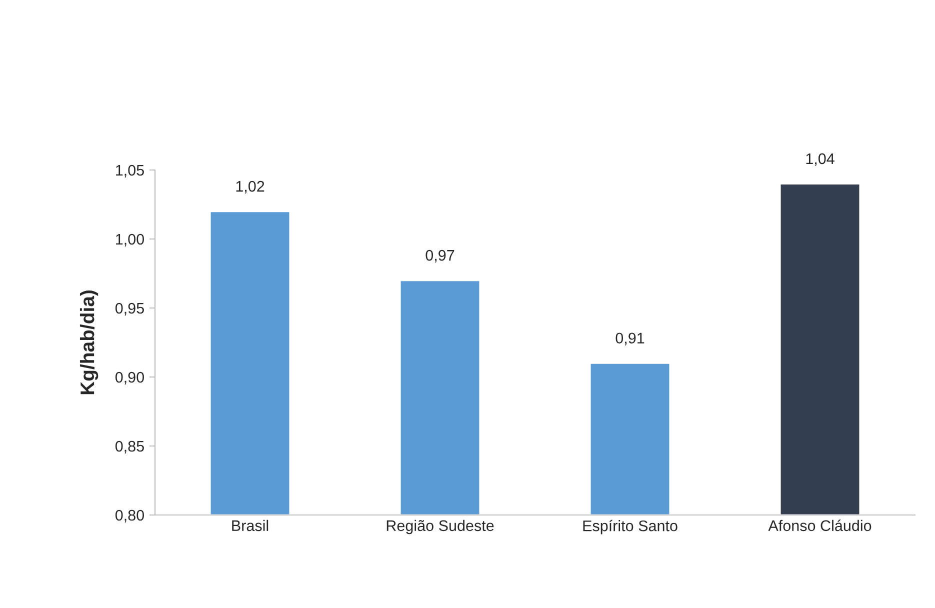 Image resolution: width=935 pixels, height=608 pixels. Describe the element at coordinates (129, 378) in the screenshot. I see `y-tick-label: 0,90` at that location.